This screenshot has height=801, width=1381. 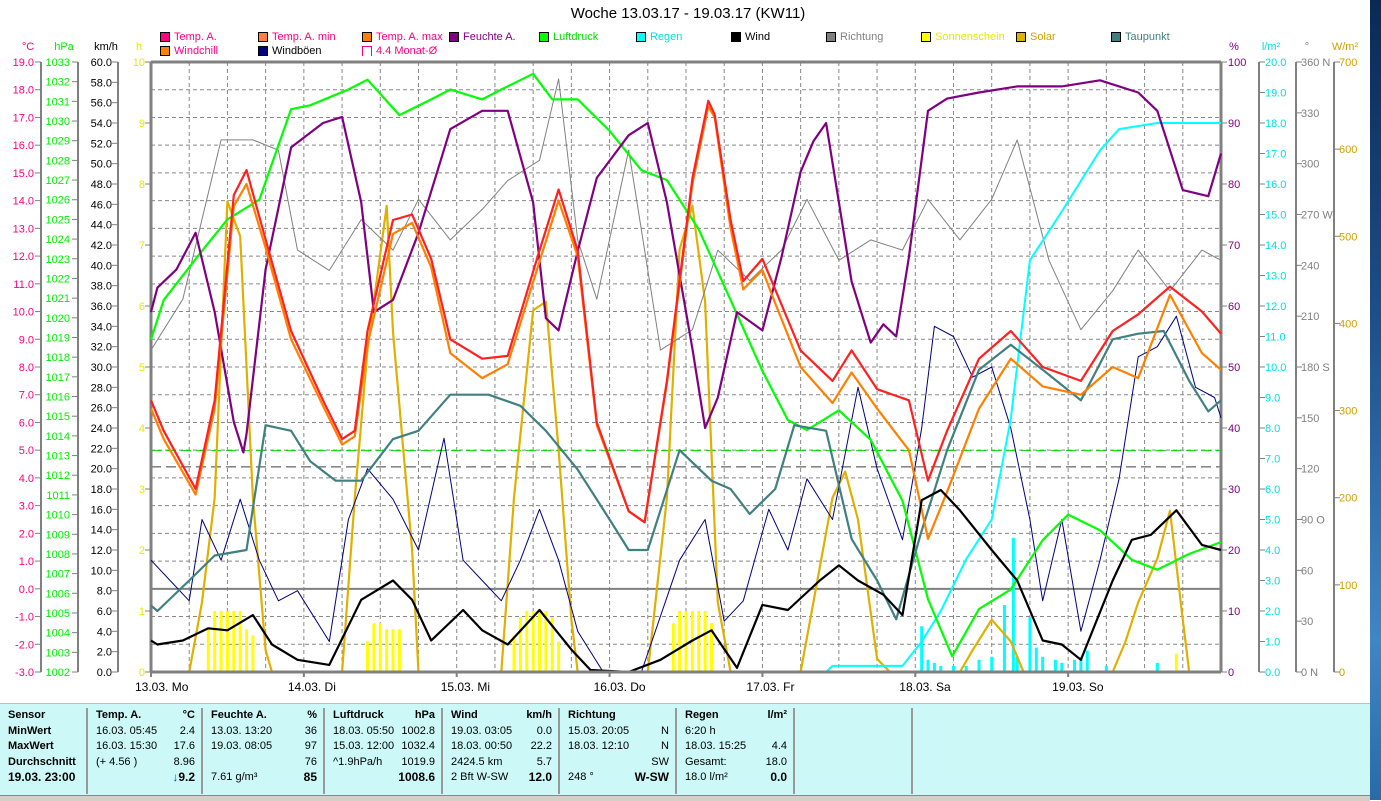 What do you see at coordinates (142, 673) in the screenshot?
I see `sunshine-tick-label: 0` at bounding box center [142, 673].